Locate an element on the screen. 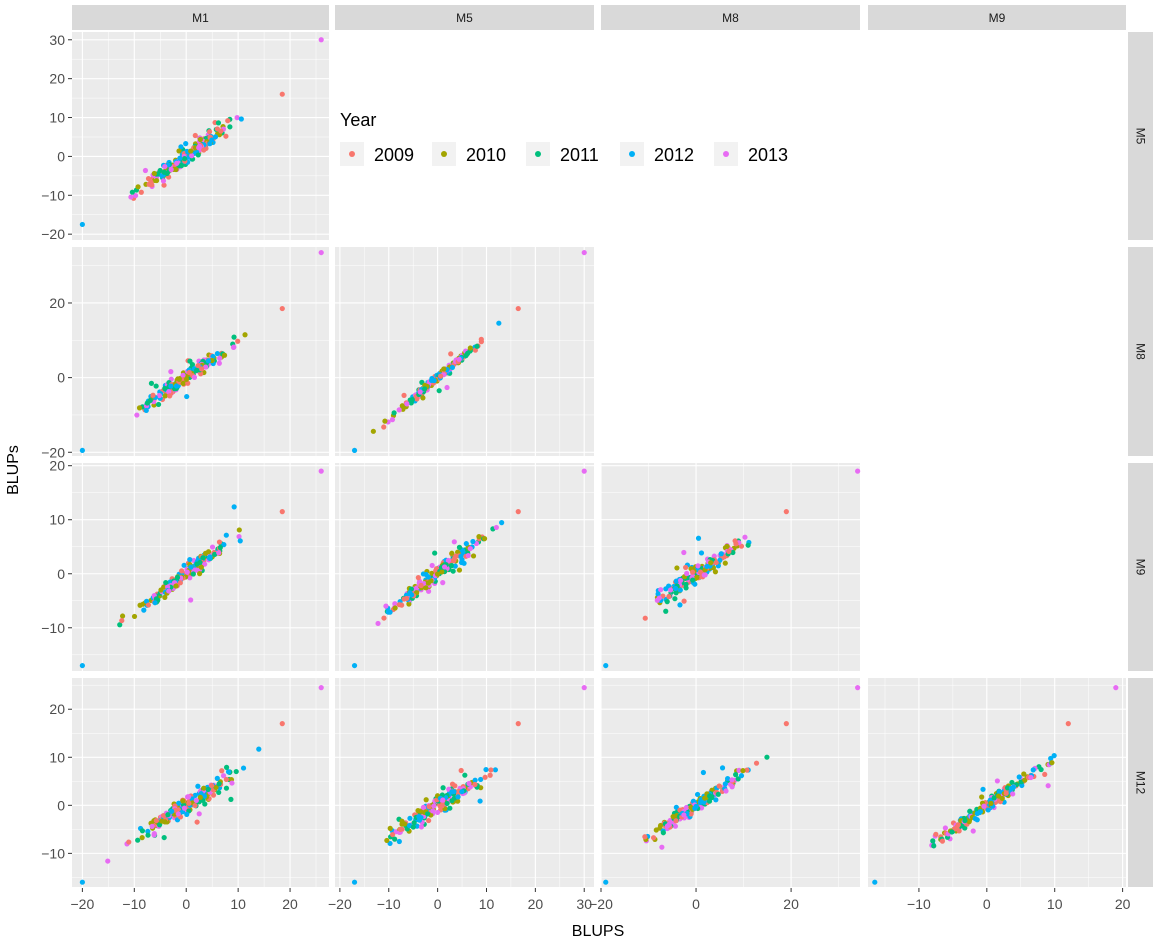 This screenshot has height=941, width=1157. x-tick-label: 0 is located at coordinates (438, 904).